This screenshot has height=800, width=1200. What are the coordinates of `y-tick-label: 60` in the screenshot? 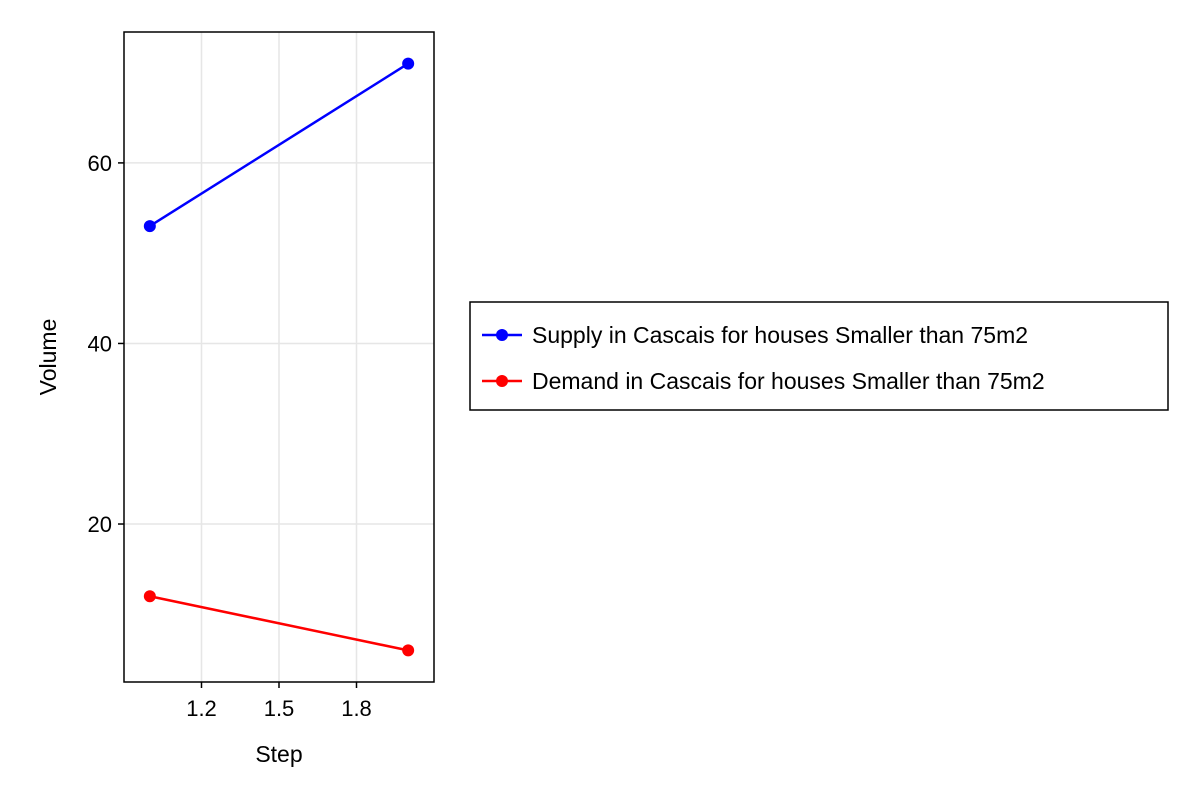 It's located at (100, 163).